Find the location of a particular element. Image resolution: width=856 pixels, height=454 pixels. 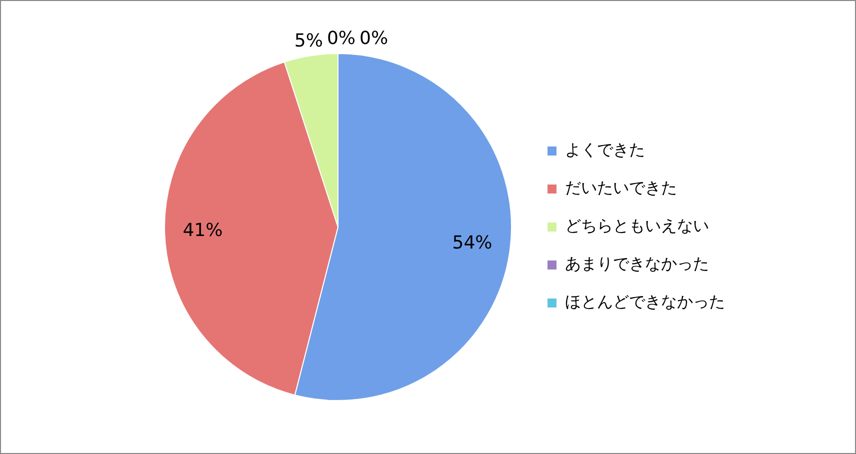

data-label: 54% is located at coordinates (472, 243).